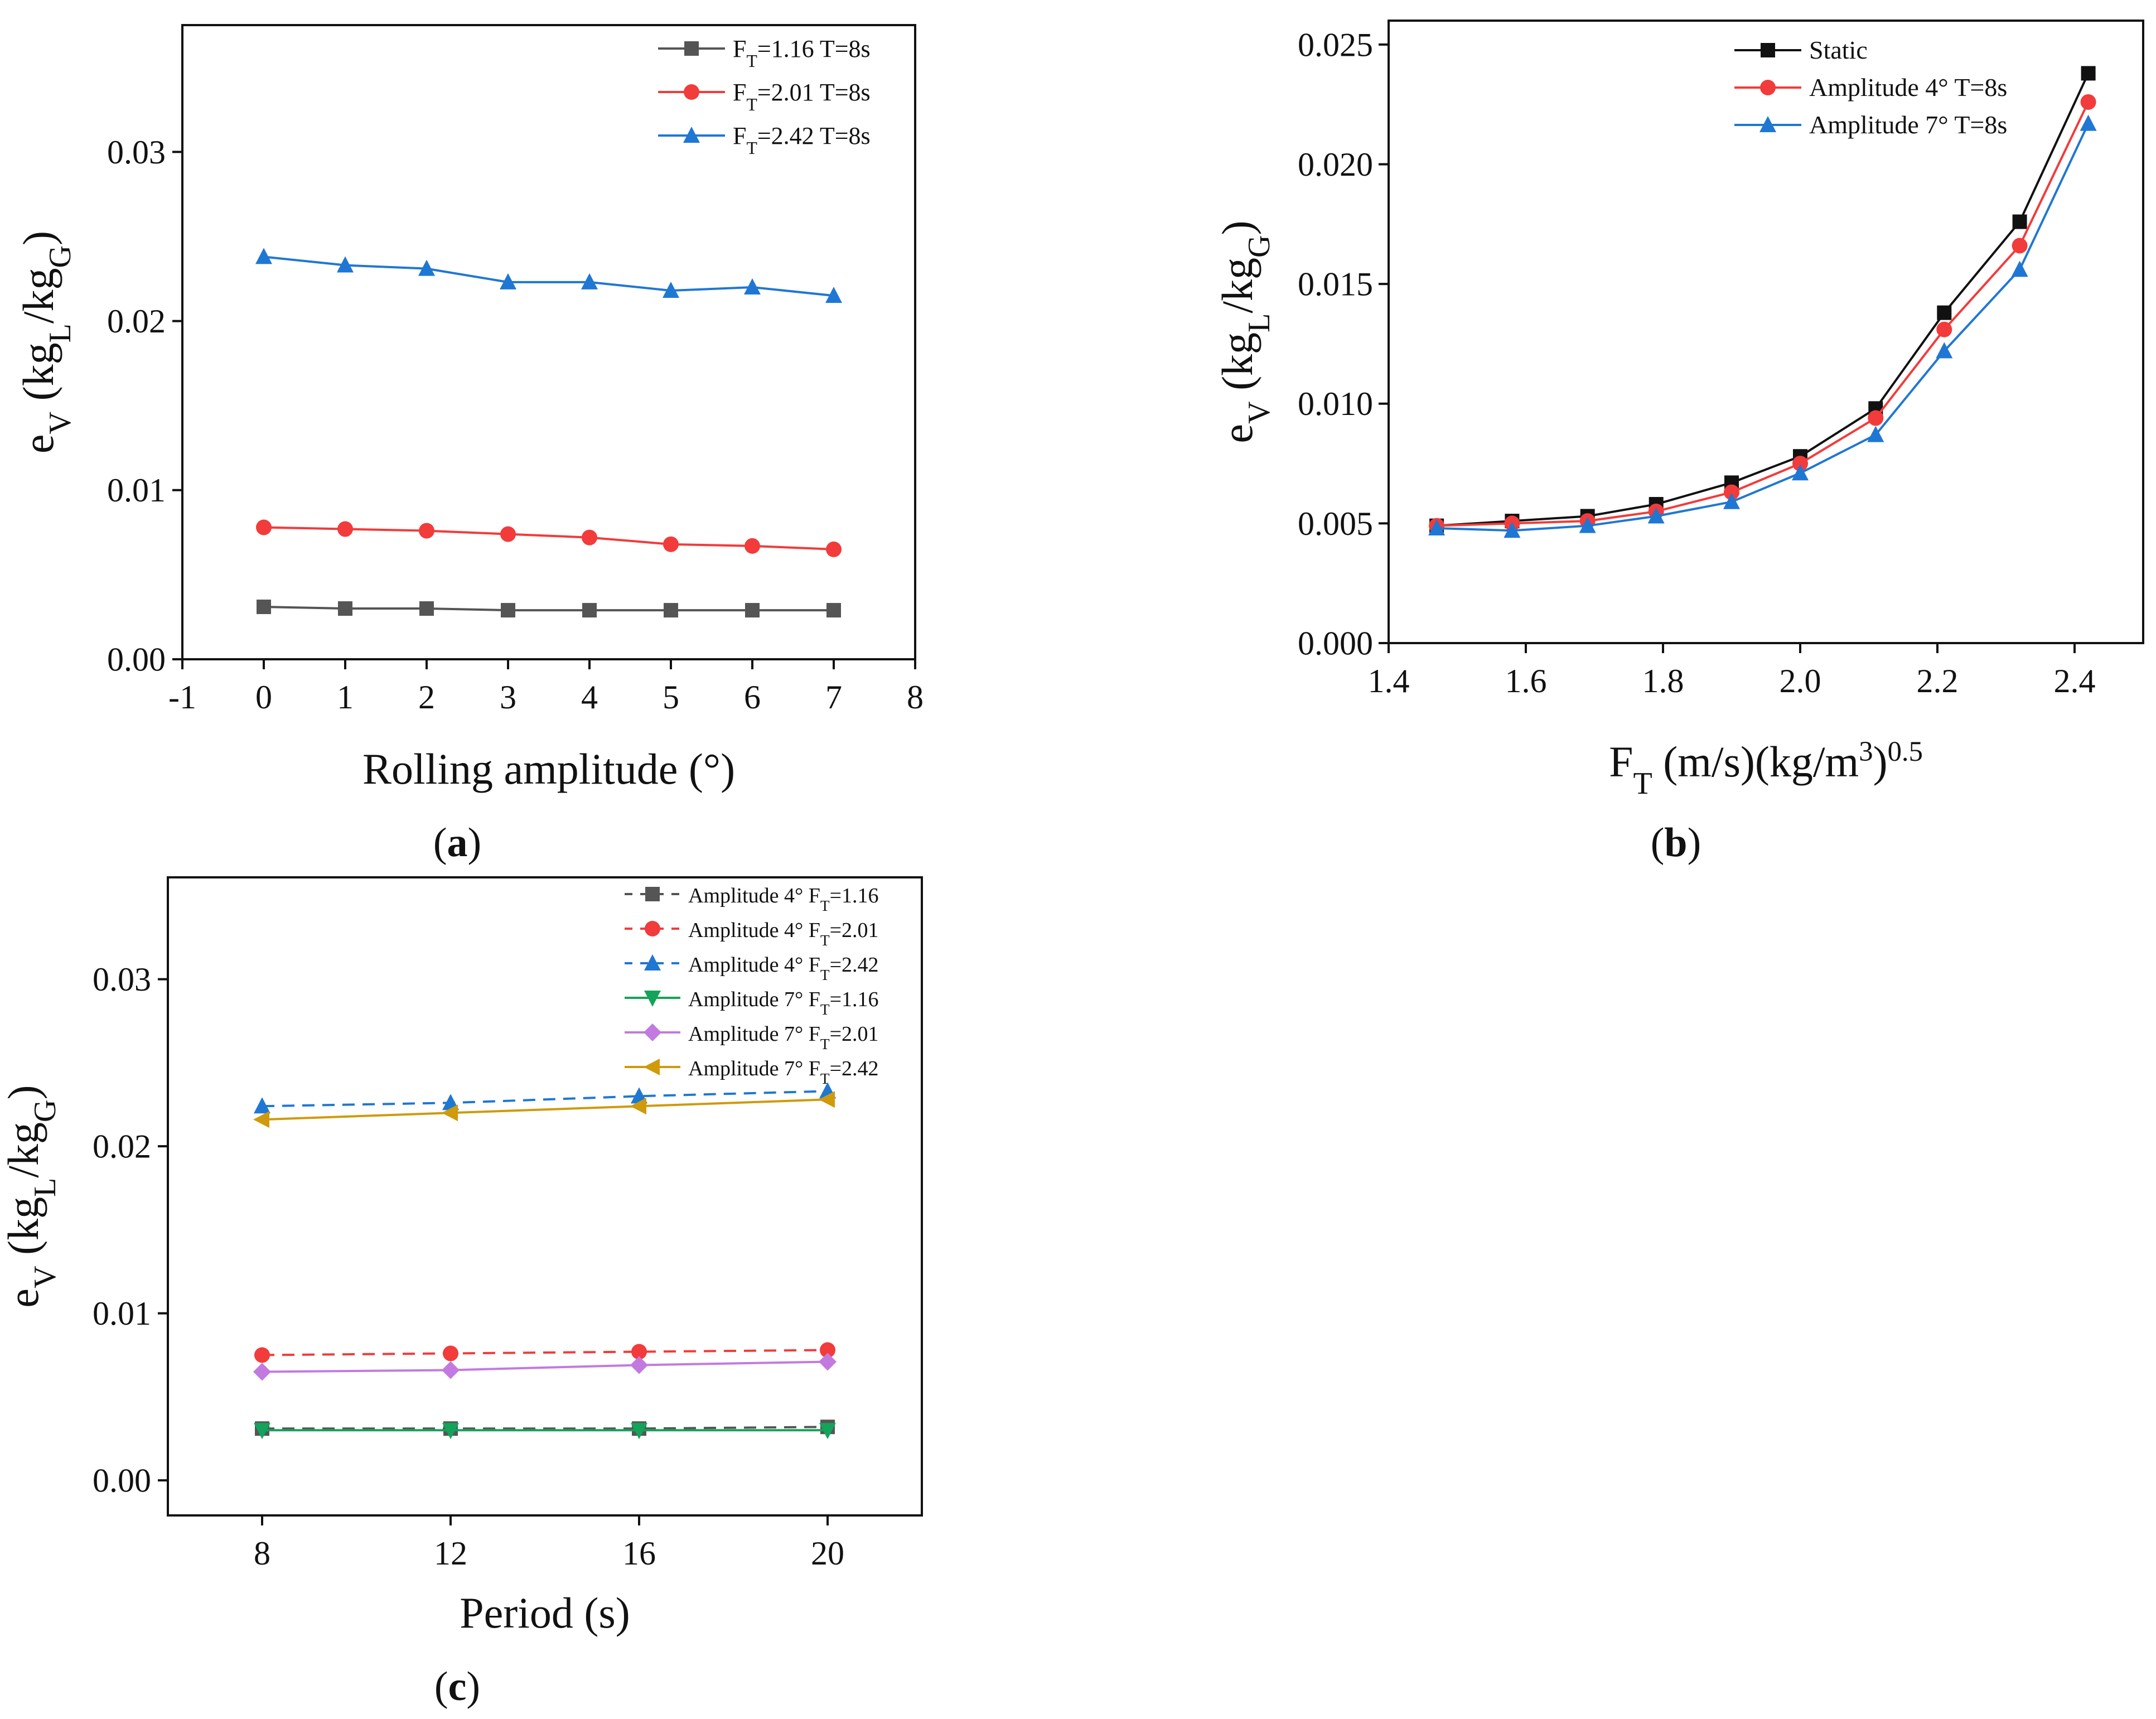 The image size is (2156, 1719). Describe the element at coordinates (1335, 524) in the screenshot. I see `panel-b-y-tick-label: 0.005` at that location.